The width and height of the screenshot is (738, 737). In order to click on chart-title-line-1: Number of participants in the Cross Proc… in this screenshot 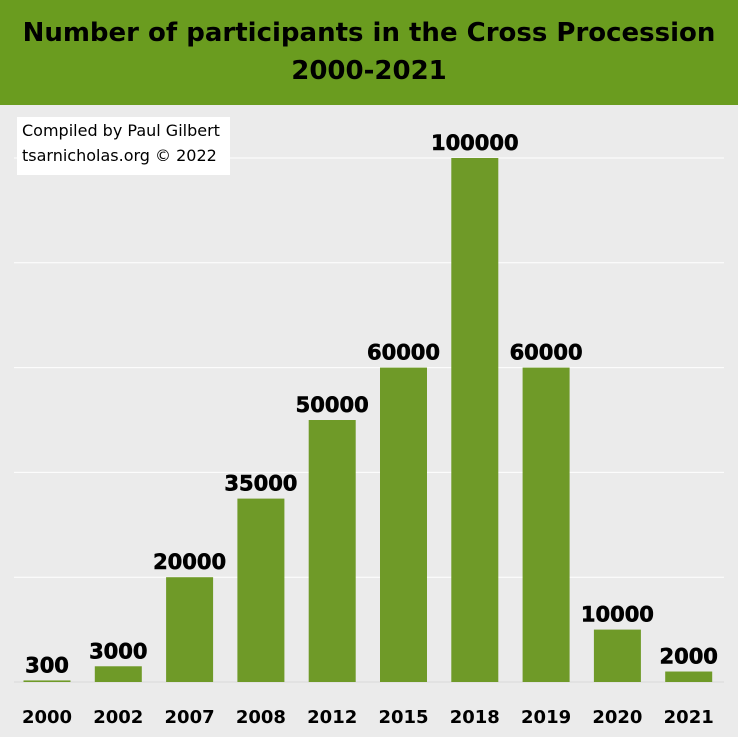, I will do `click(369, 33)`.